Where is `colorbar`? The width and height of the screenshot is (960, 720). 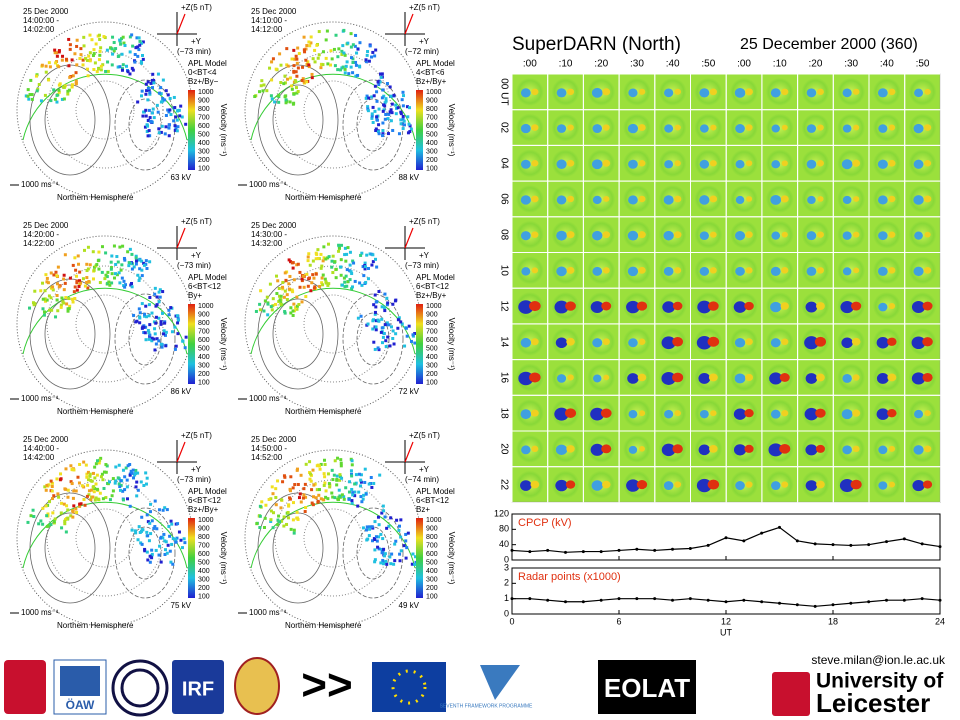
colorbar is located at coordinates (419, 344).